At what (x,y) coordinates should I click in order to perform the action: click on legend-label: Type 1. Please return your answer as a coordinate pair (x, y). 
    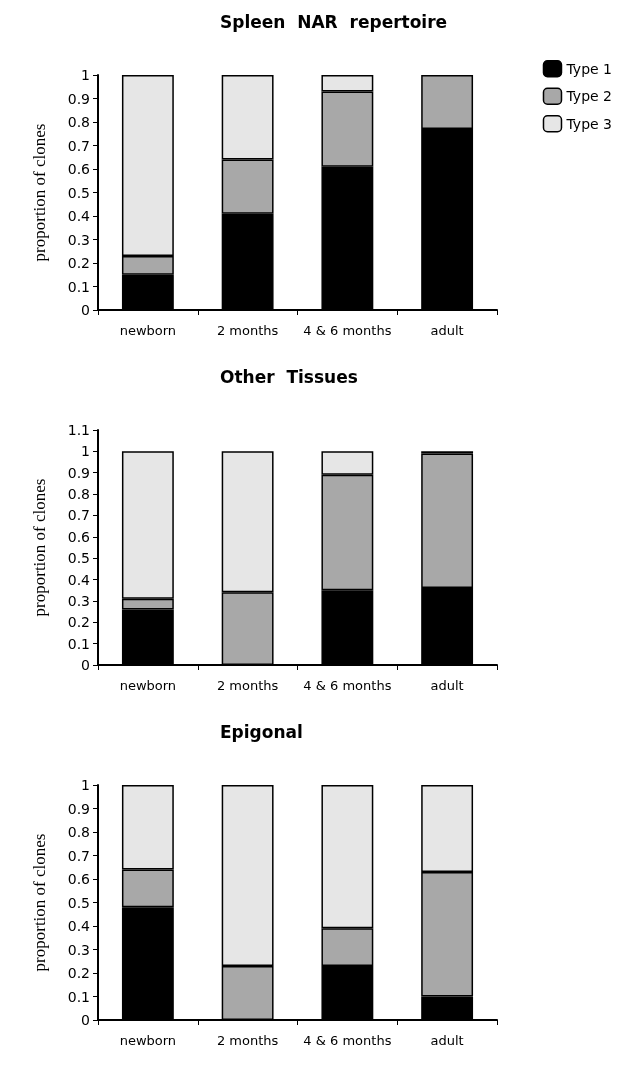
    Looking at the image, I should click on (588, 68).